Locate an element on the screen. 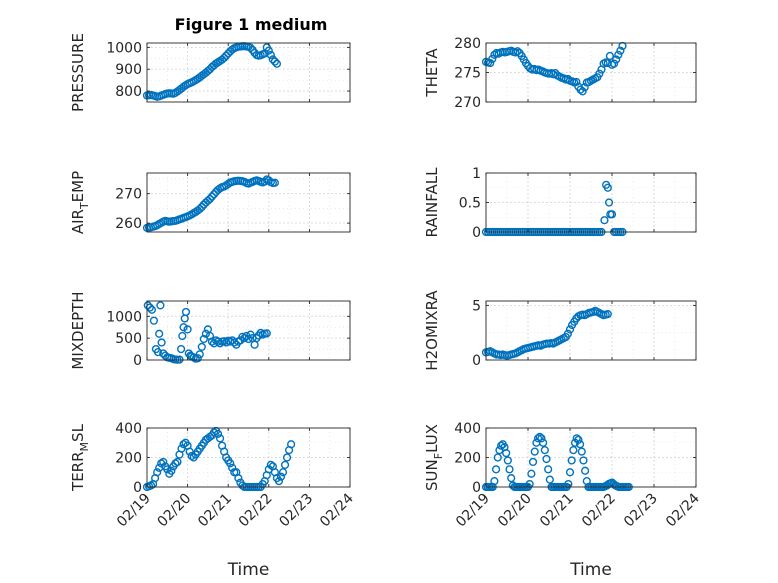 Image resolution: width=778 pixels, height=583 pixels. y-axis-label: AIRTEMP is located at coordinates (80, 202).